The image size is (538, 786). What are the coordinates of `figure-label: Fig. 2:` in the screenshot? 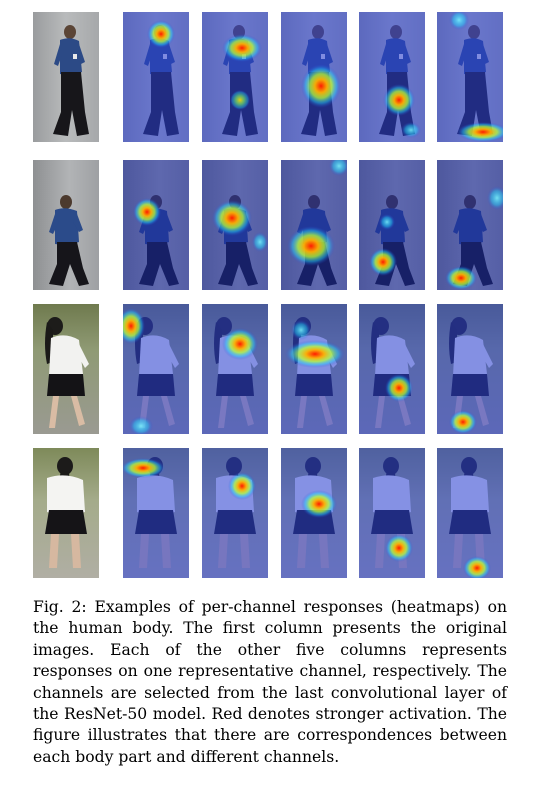 It's located at (60, 607).